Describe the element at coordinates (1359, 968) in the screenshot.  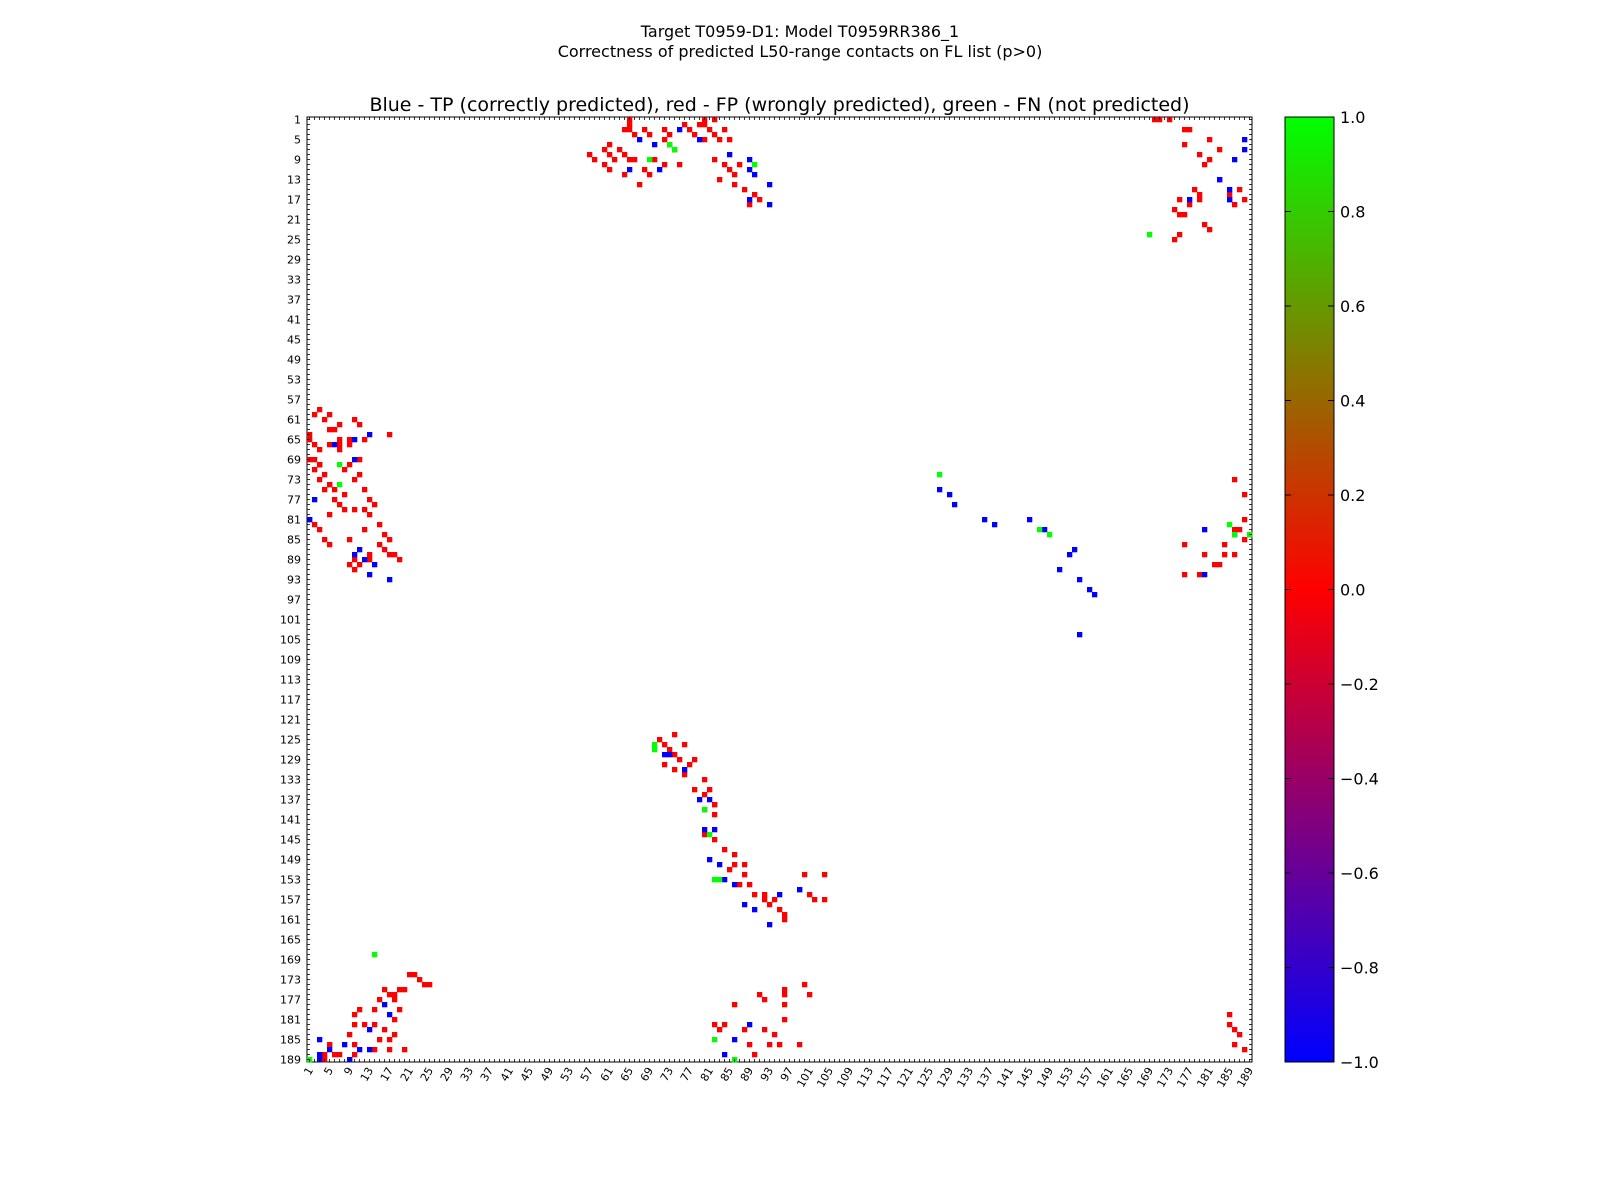
I see `colorbar-tick-label: −0.8` at that location.